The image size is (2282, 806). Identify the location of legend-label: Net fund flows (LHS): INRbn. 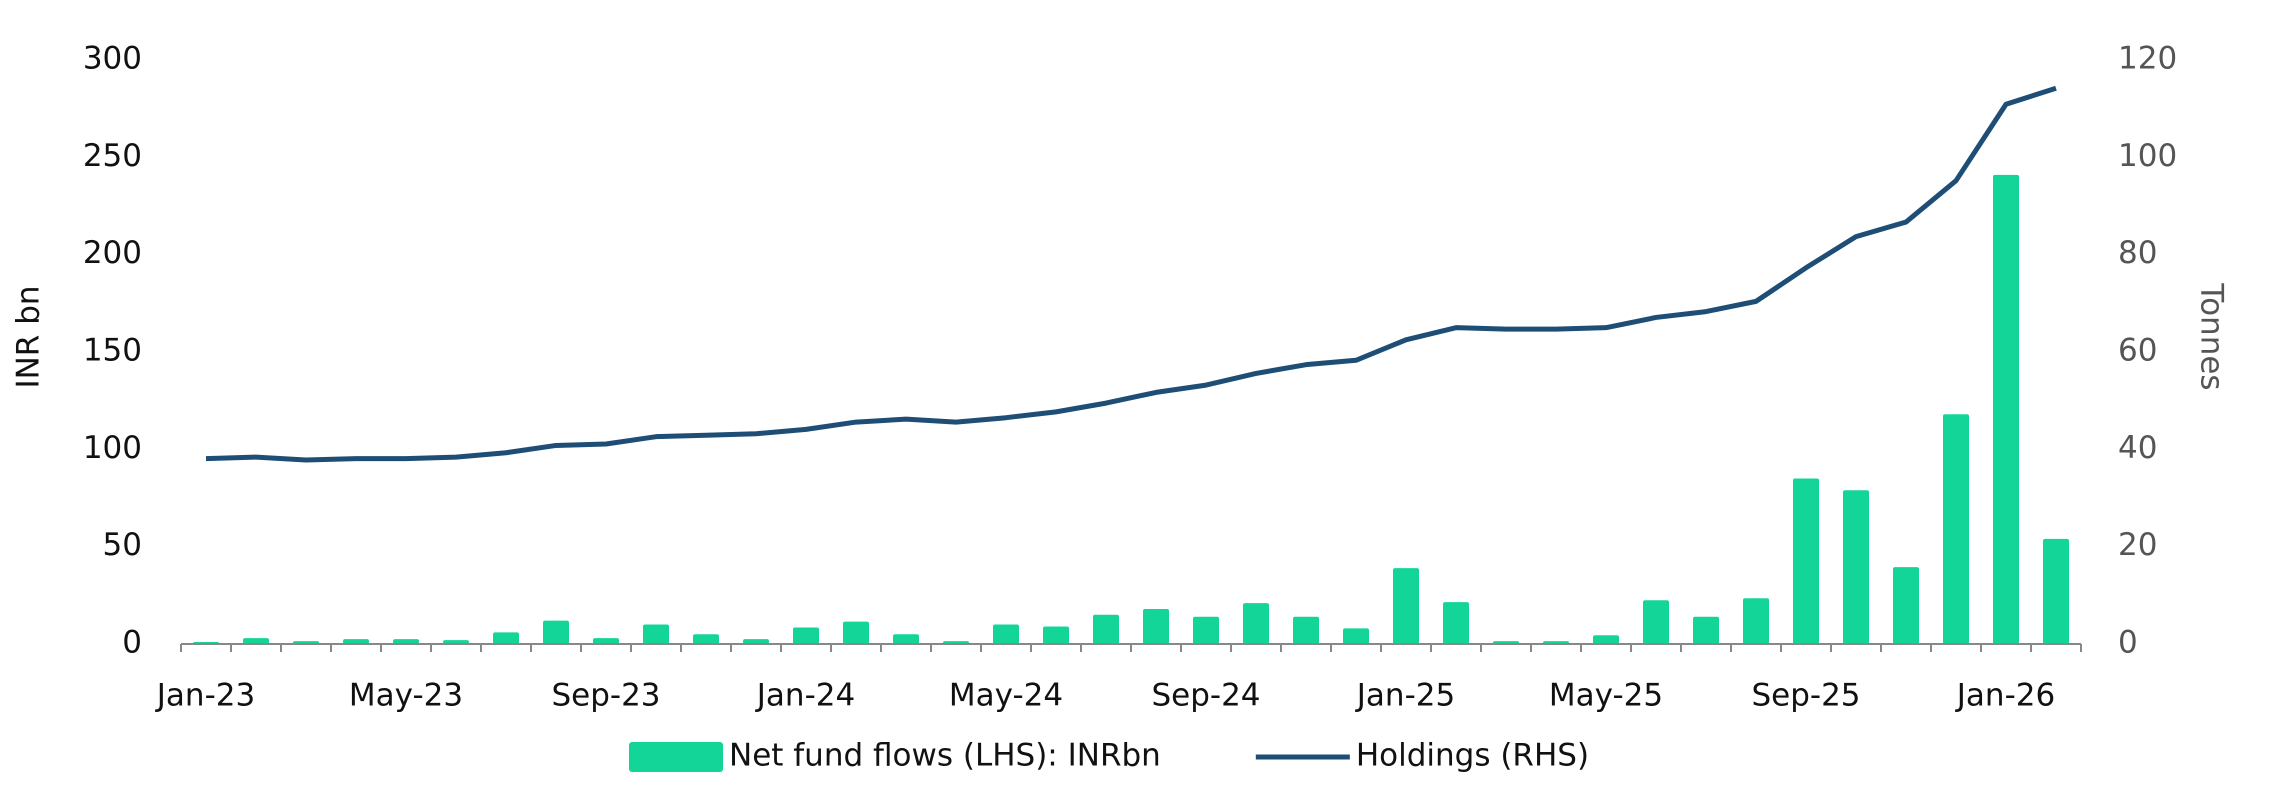
(945, 756).